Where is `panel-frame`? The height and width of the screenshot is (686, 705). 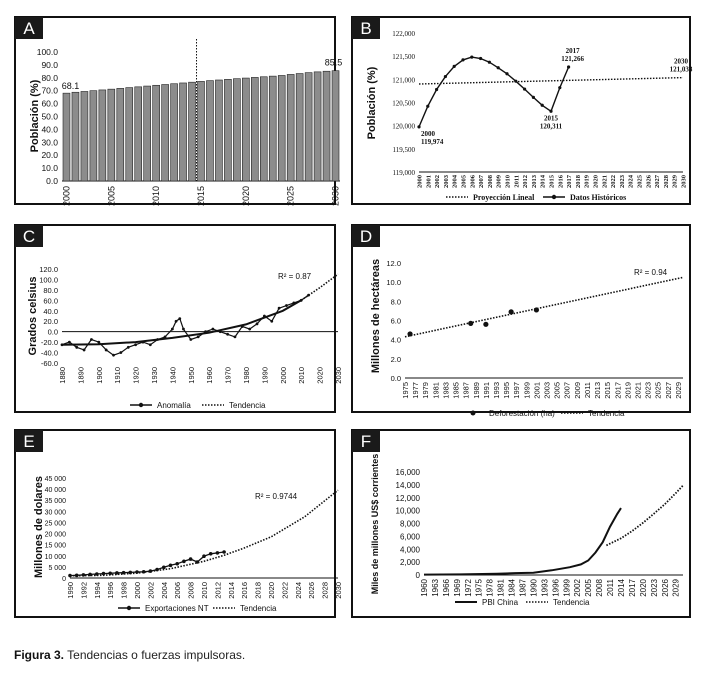
panel-frame is located at coordinates (521, 318).